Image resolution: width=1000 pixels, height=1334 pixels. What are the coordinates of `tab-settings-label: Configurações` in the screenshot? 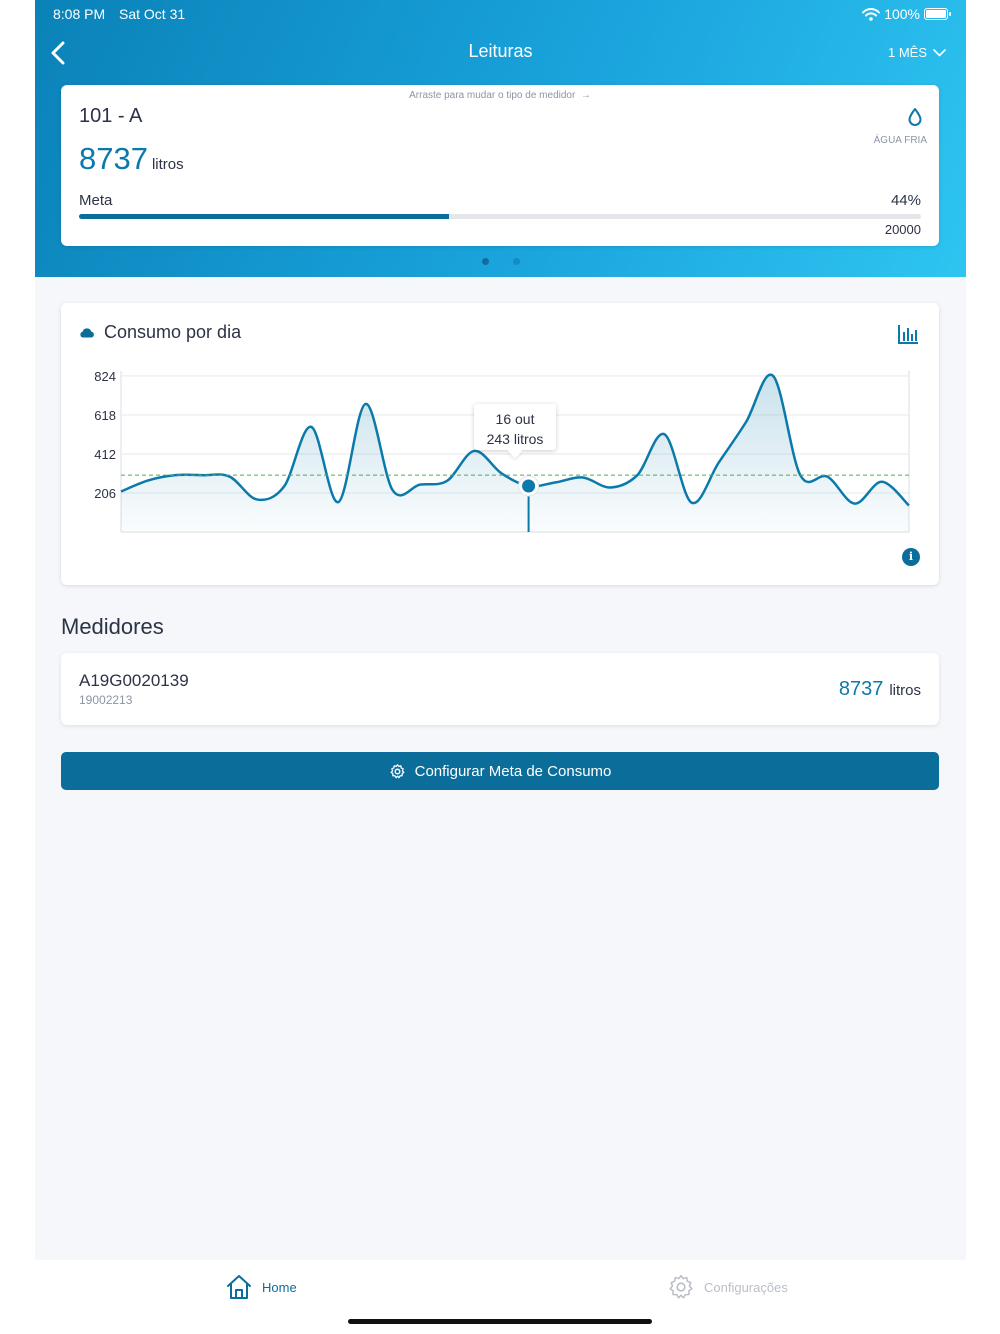 It's located at (746, 1287).